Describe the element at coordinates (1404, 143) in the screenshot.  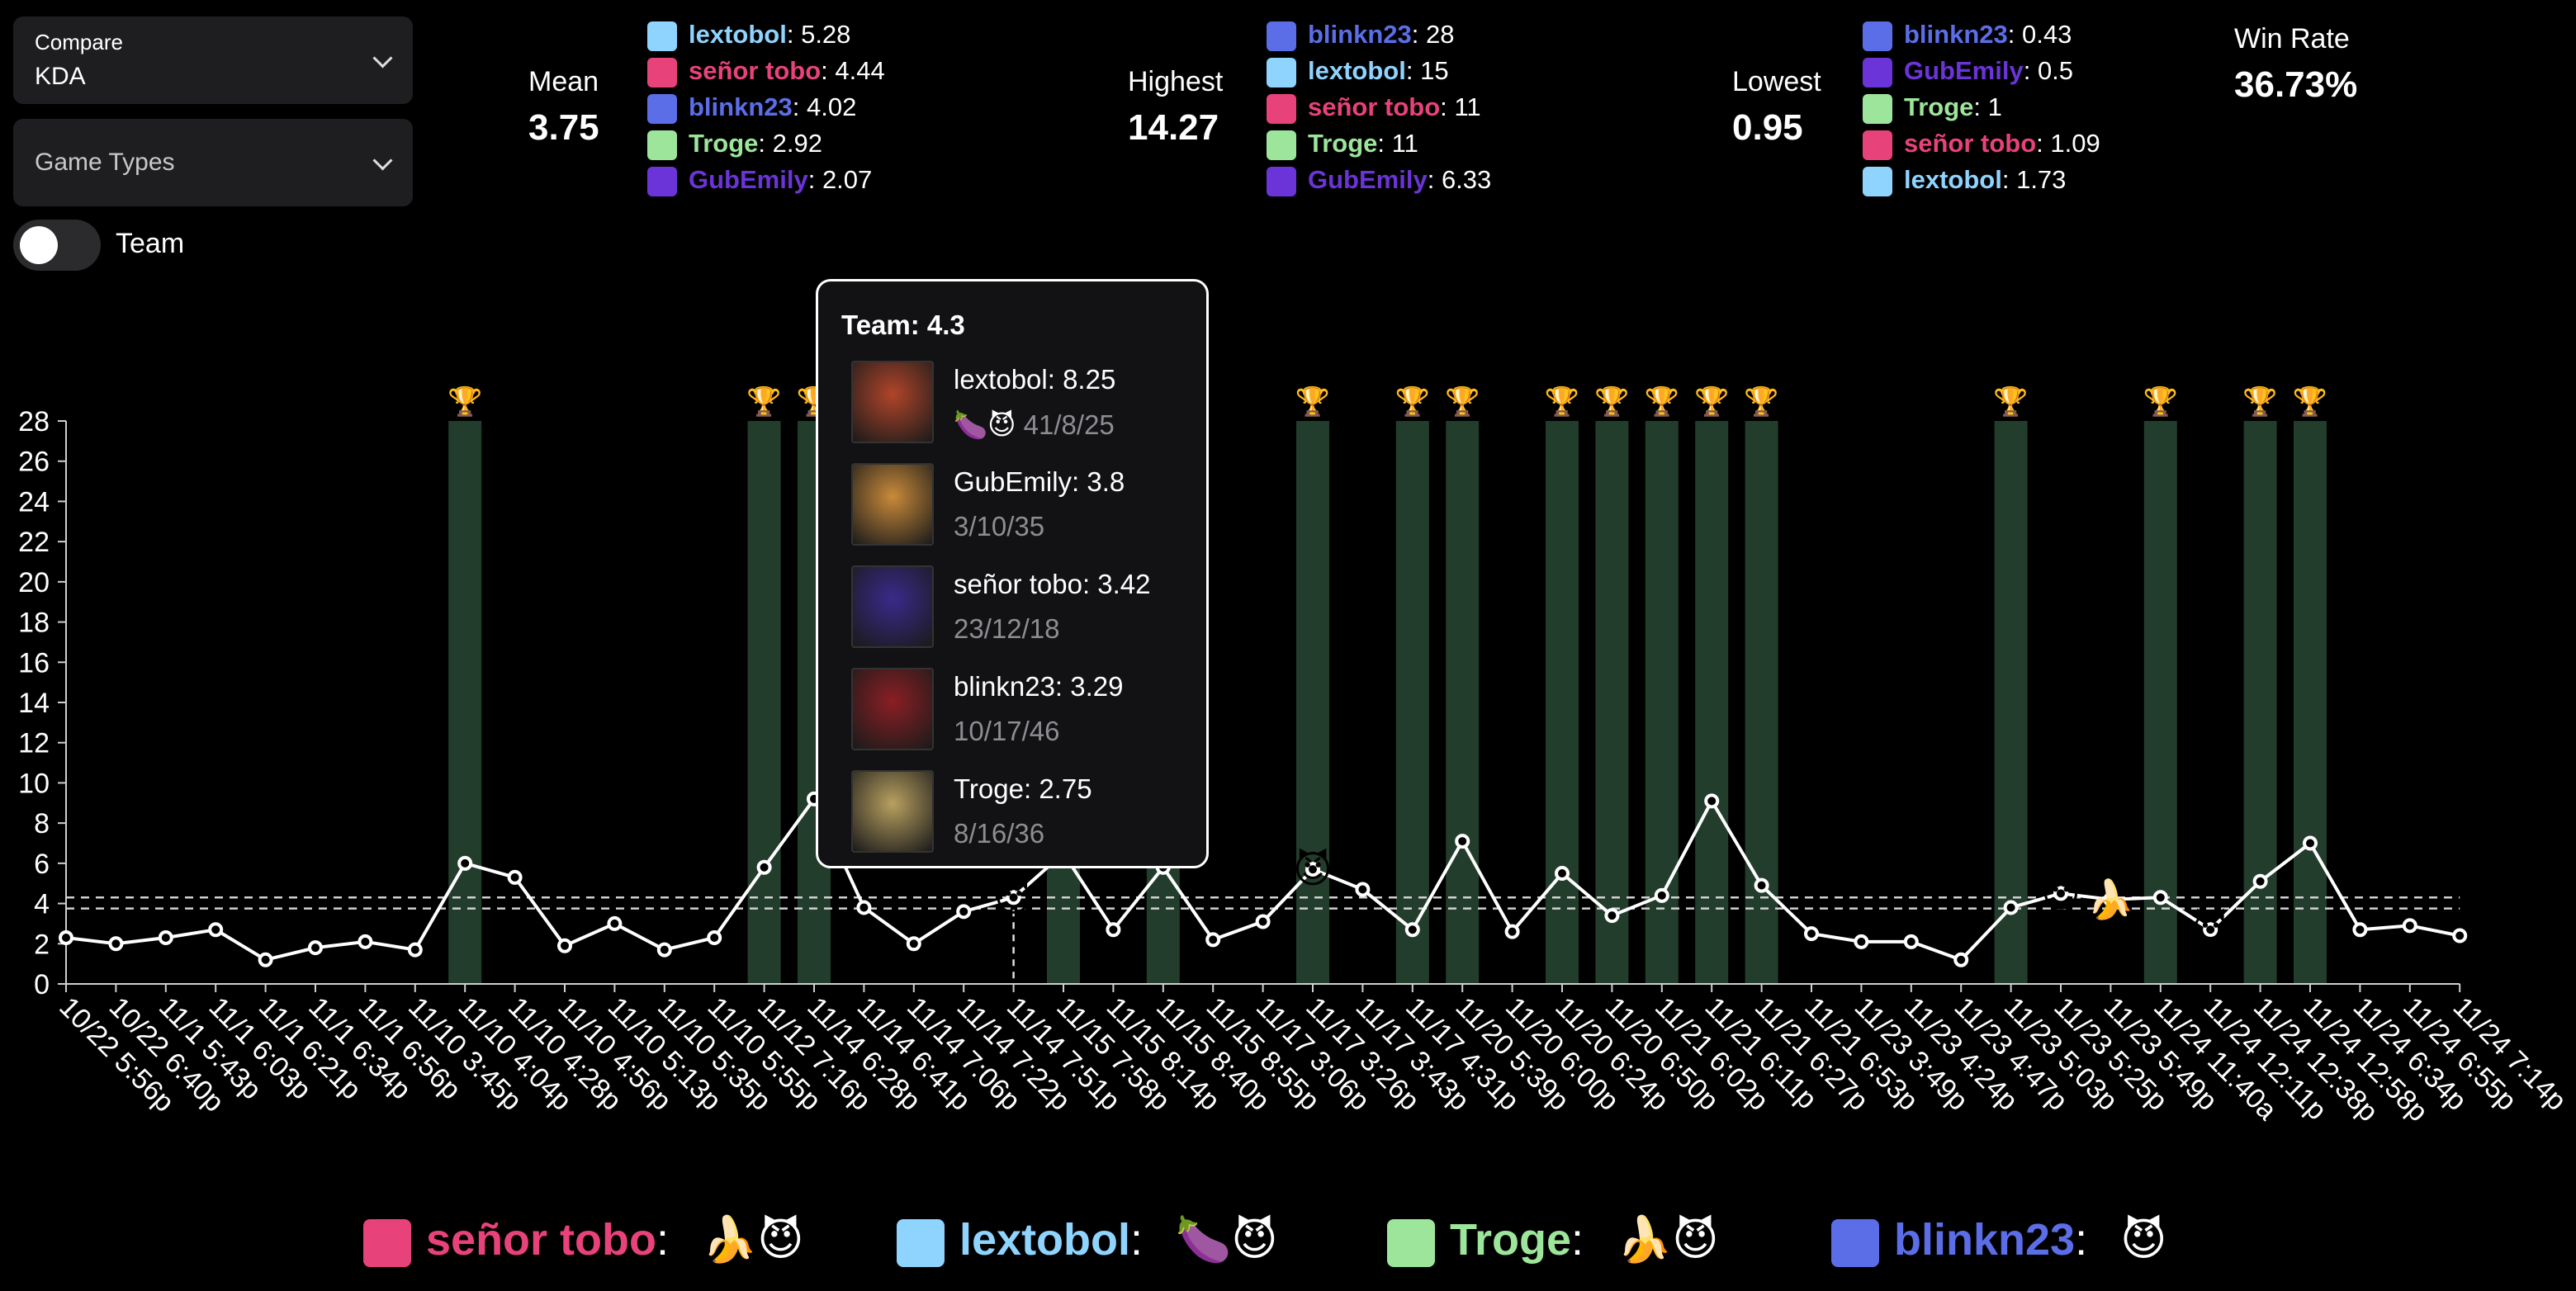
I see `rank-value: 11` at that location.